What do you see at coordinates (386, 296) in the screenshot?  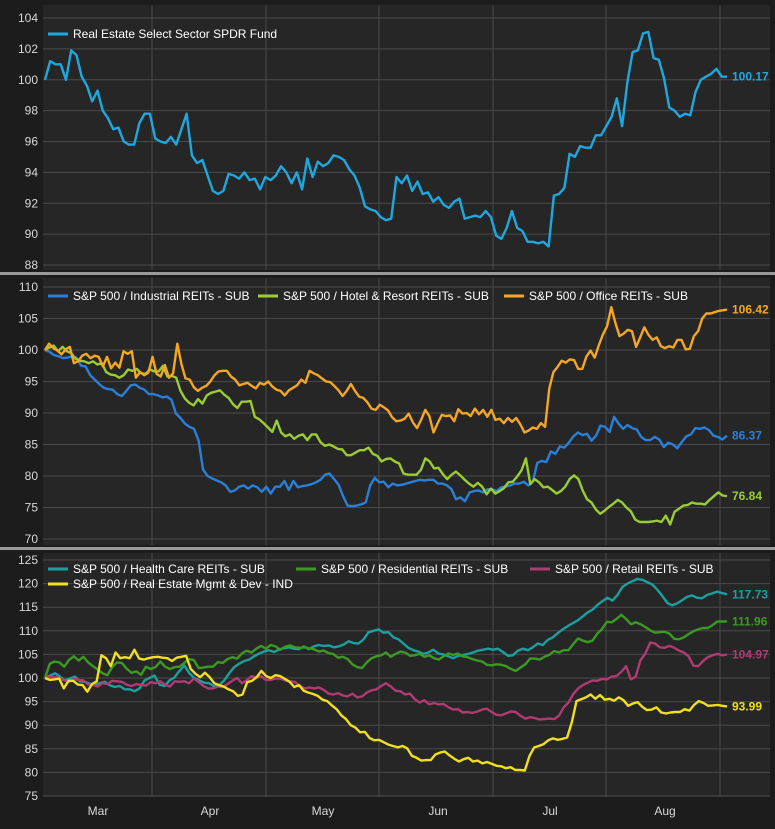 I see `legend-label: S&P 500 / Hotel & Resort REITs - SUB` at bounding box center [386, 296].